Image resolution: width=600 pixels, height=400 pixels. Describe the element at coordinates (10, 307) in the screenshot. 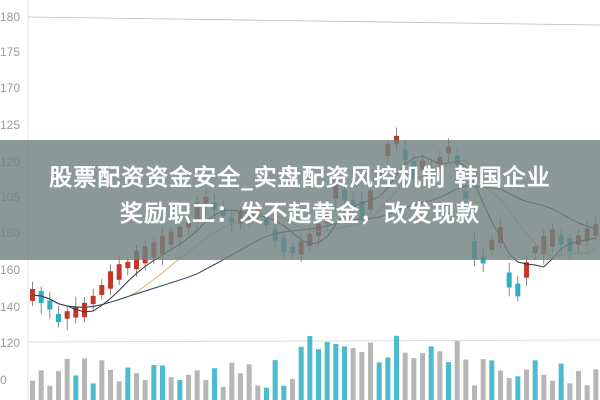

I see `y-tick: 140` at that location.